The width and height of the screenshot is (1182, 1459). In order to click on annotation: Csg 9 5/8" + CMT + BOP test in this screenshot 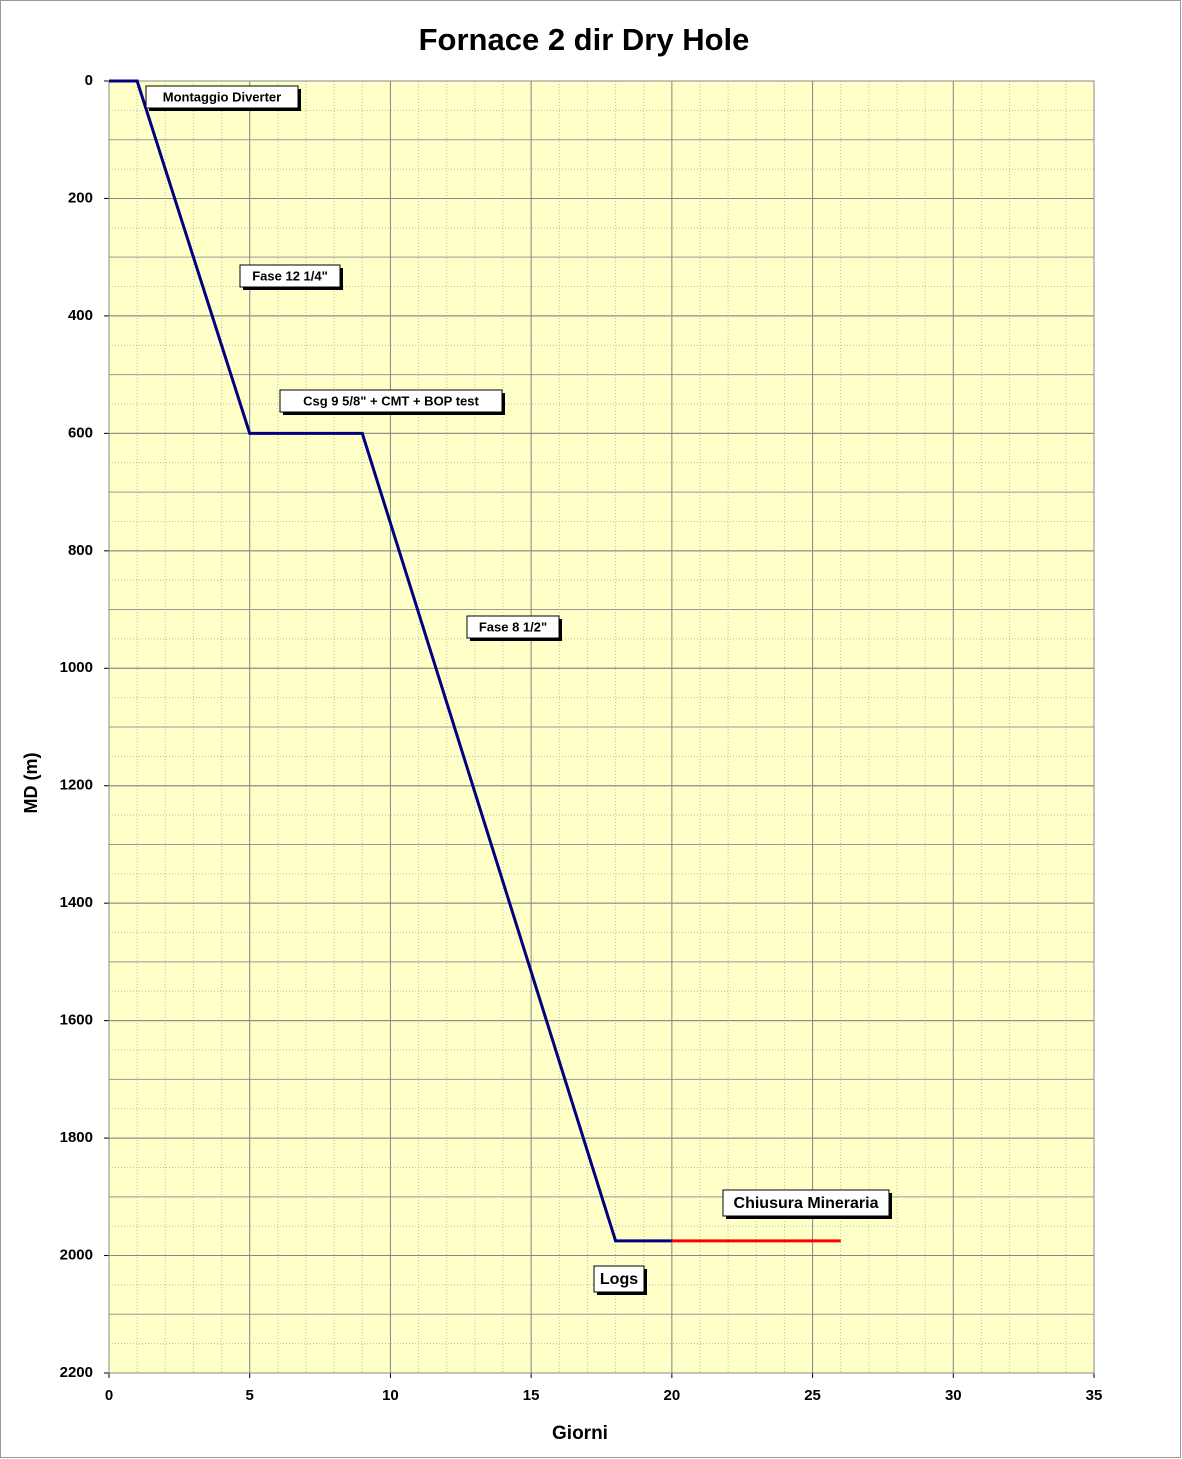, I will do `click(392, 402)`.